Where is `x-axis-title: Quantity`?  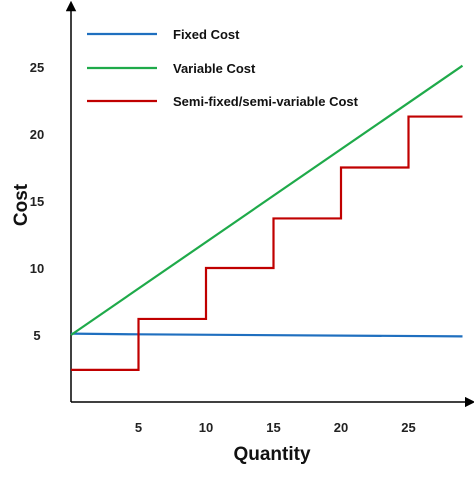
x-axis-title: Quantity is located at coordinates (271, 454).